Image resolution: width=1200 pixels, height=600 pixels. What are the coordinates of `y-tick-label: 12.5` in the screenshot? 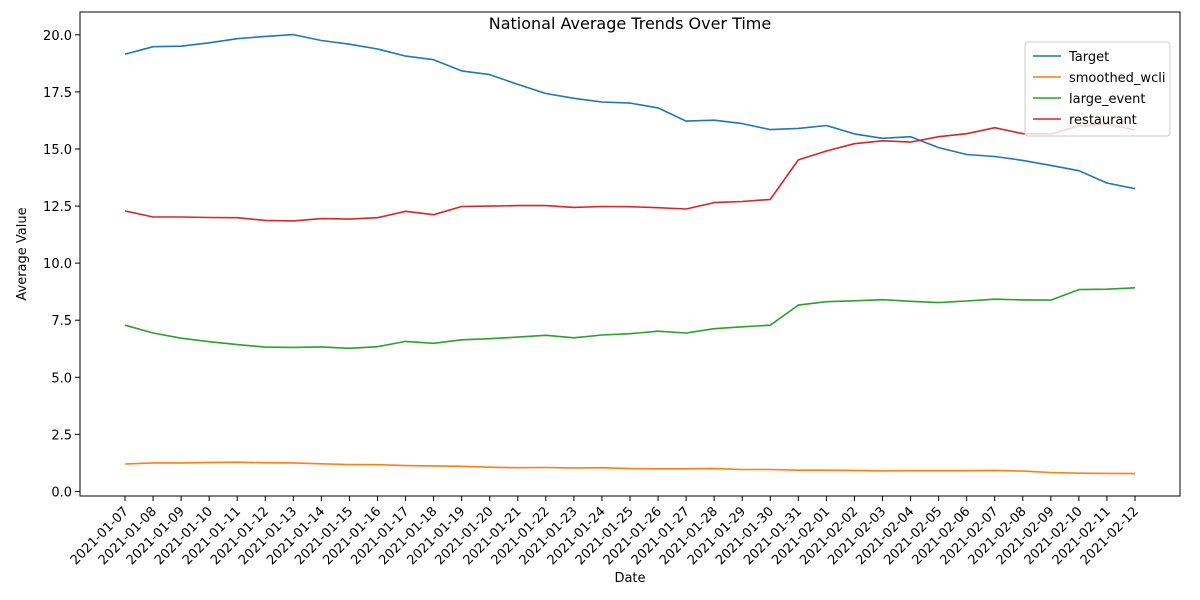 It's located at (57, 207).